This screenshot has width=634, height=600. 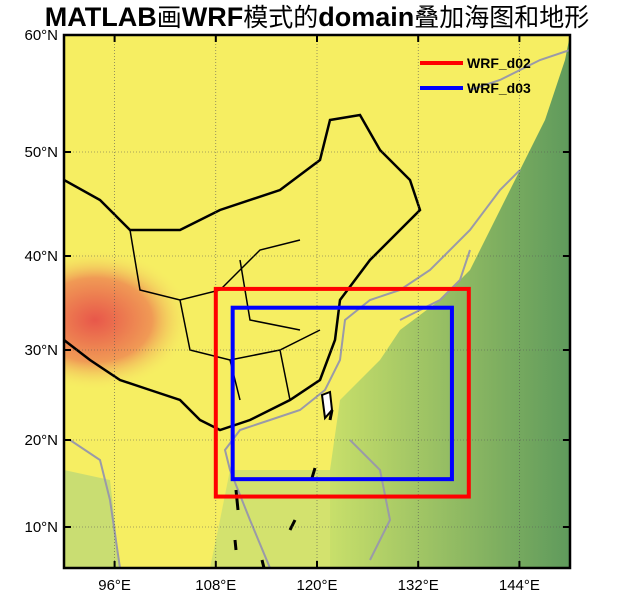 I want to click on legend-label: WRF_d02, so click(x=499, y=63).